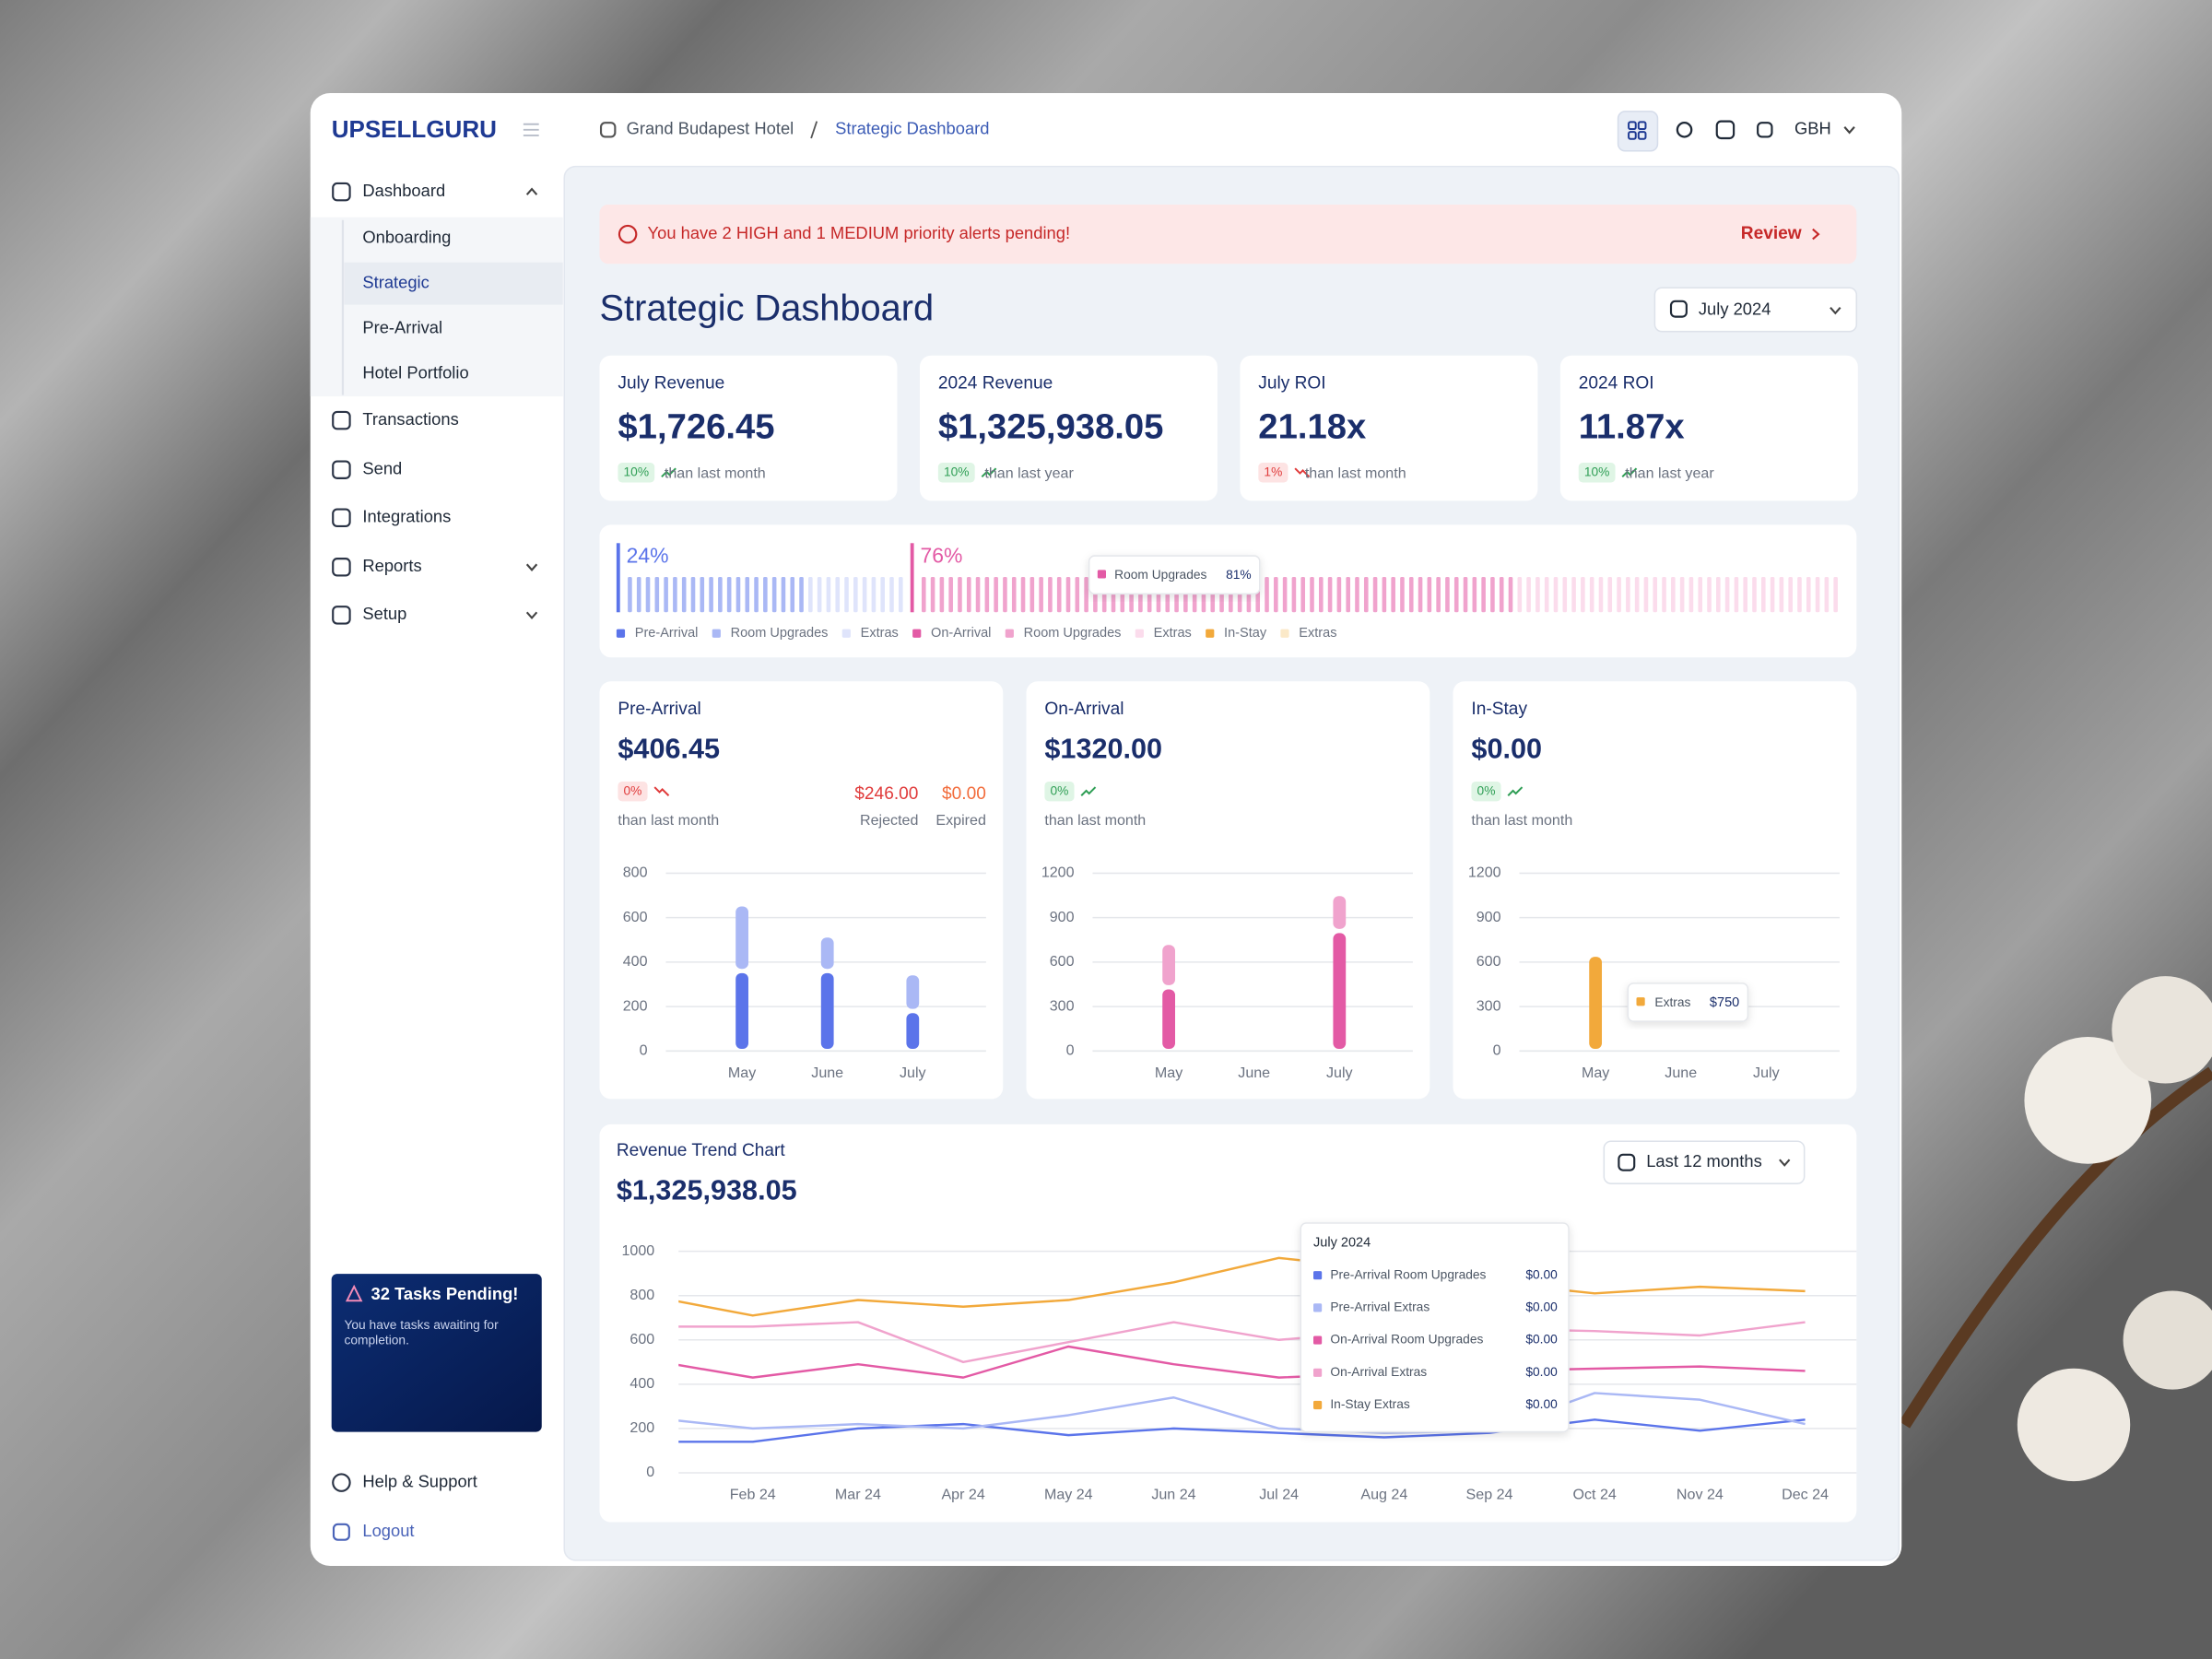  What do you see at coordinates (391, 565) in the screenshot?
I see `nav-item: Reports` at bounding box center [391, 565].